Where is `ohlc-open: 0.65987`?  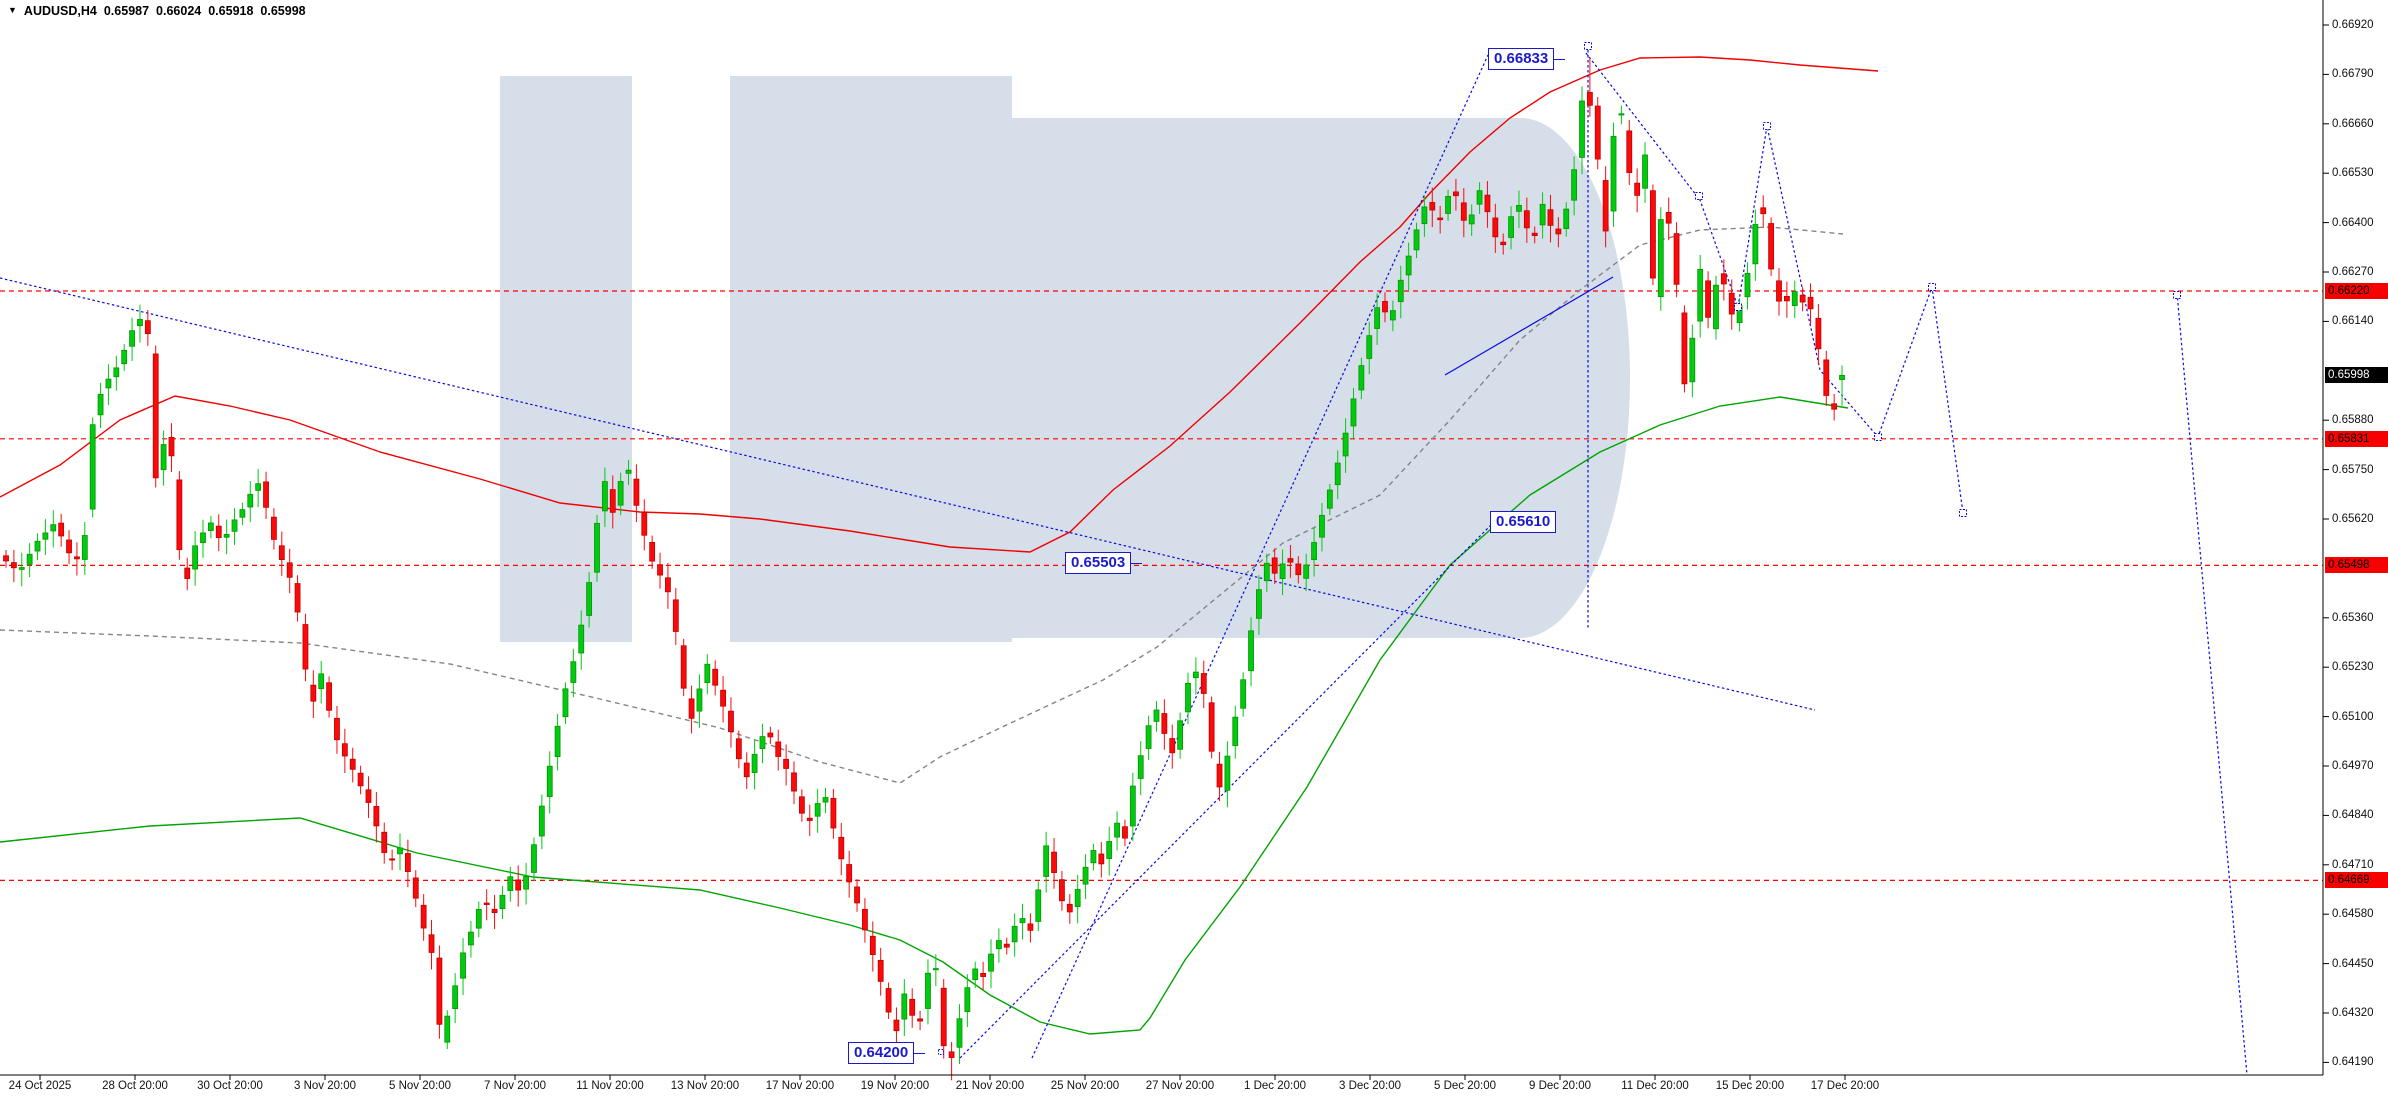
ohlc-open: 0.65987 is located at coordinates (126, 11).